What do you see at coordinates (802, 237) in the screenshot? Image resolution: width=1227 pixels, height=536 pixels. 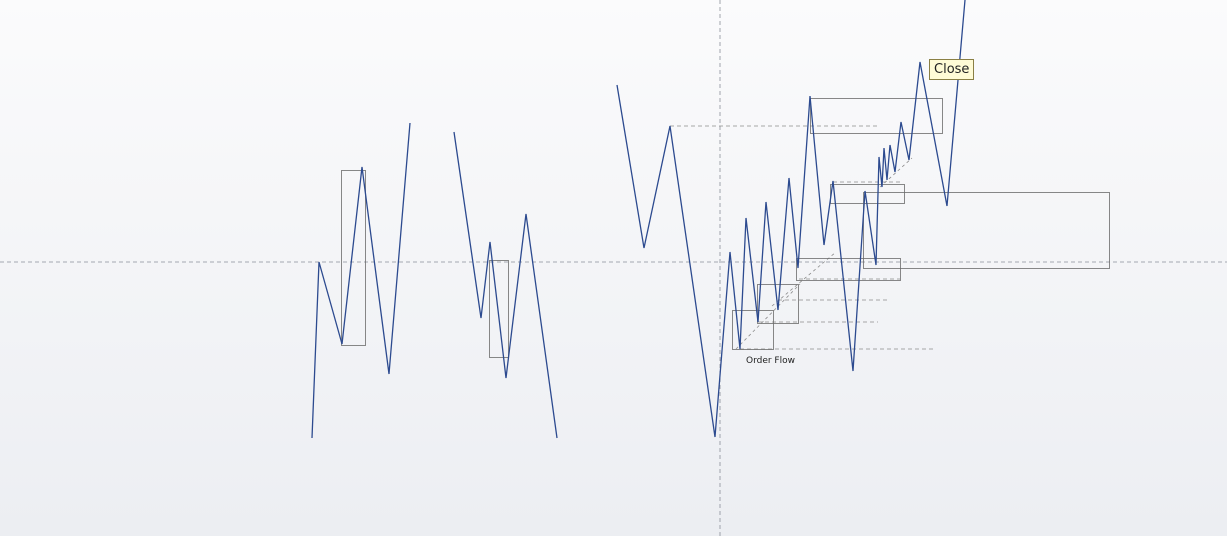 I see `level-lines` at bounding box center [802, 237].